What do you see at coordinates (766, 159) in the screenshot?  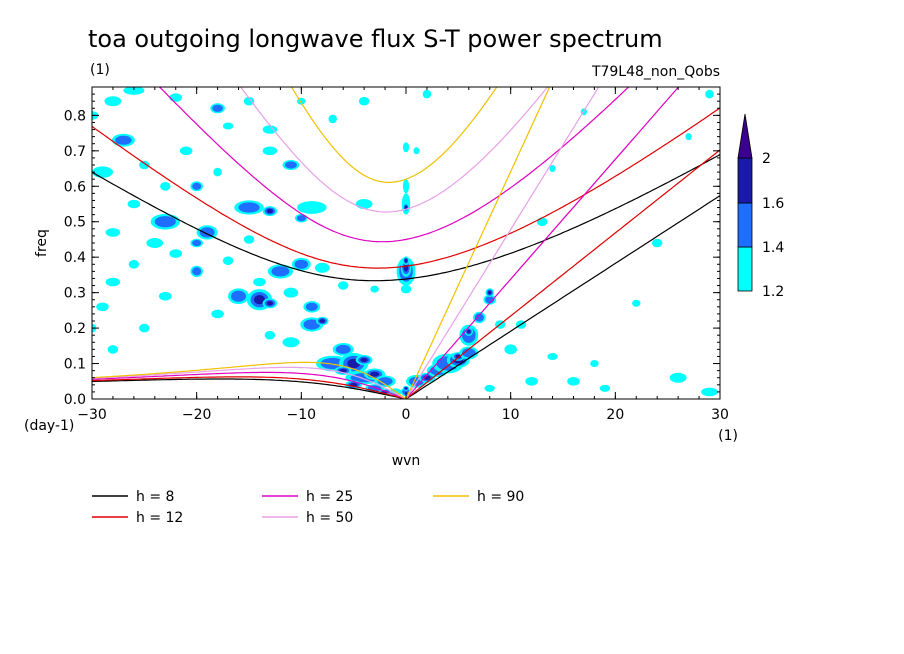 I see `colorbar-label: 2` at bounding box center [766, 159].